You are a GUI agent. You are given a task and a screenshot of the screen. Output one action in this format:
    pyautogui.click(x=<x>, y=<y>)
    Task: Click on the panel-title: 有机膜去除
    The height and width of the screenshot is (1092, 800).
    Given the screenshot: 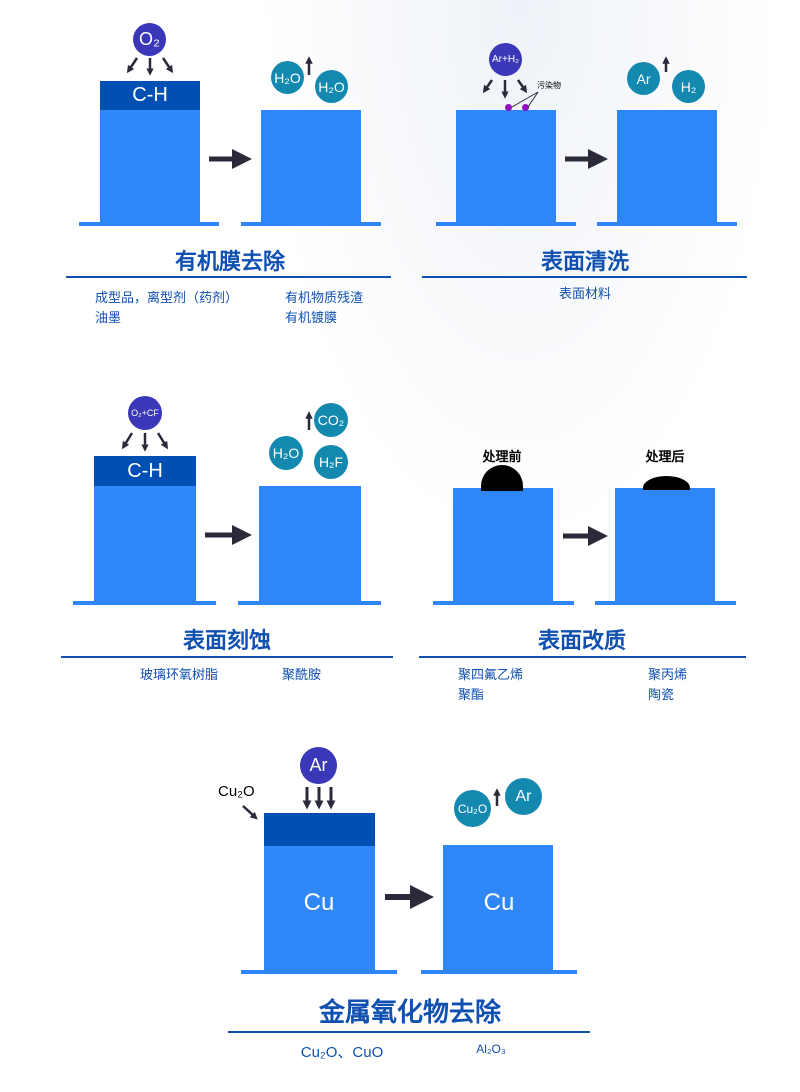 What is the action you would take?
    pyautogui.click(x=230, y=261)
    